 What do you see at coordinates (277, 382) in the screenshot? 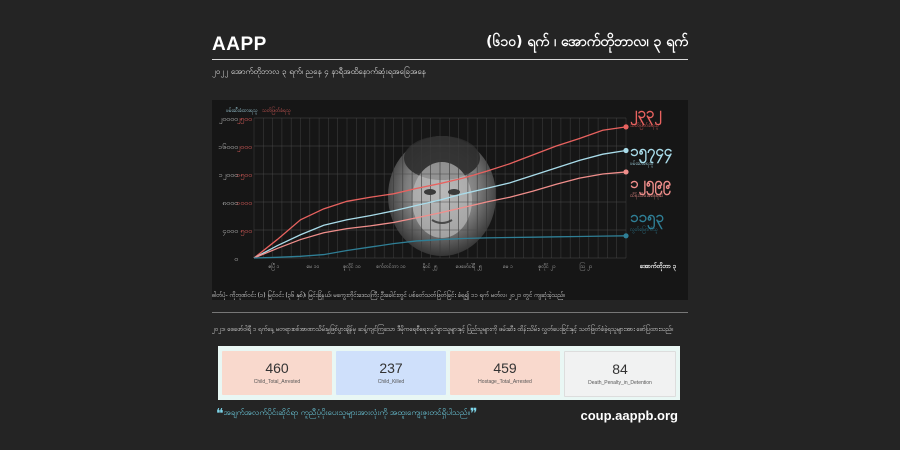
I see `stat-label: Child_Total_Arrested` at bounding box center [277, 382].